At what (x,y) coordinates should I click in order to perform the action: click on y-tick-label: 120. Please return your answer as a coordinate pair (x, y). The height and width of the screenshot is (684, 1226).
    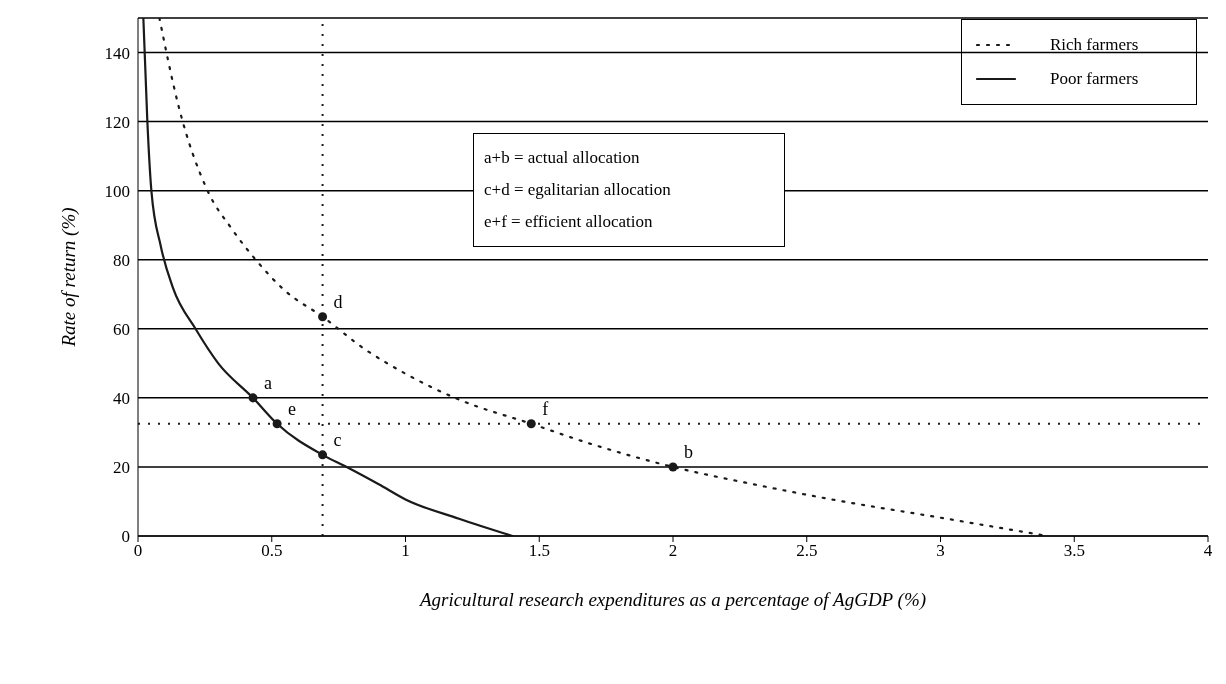
    Looking at the image, I should click on (117, 122).